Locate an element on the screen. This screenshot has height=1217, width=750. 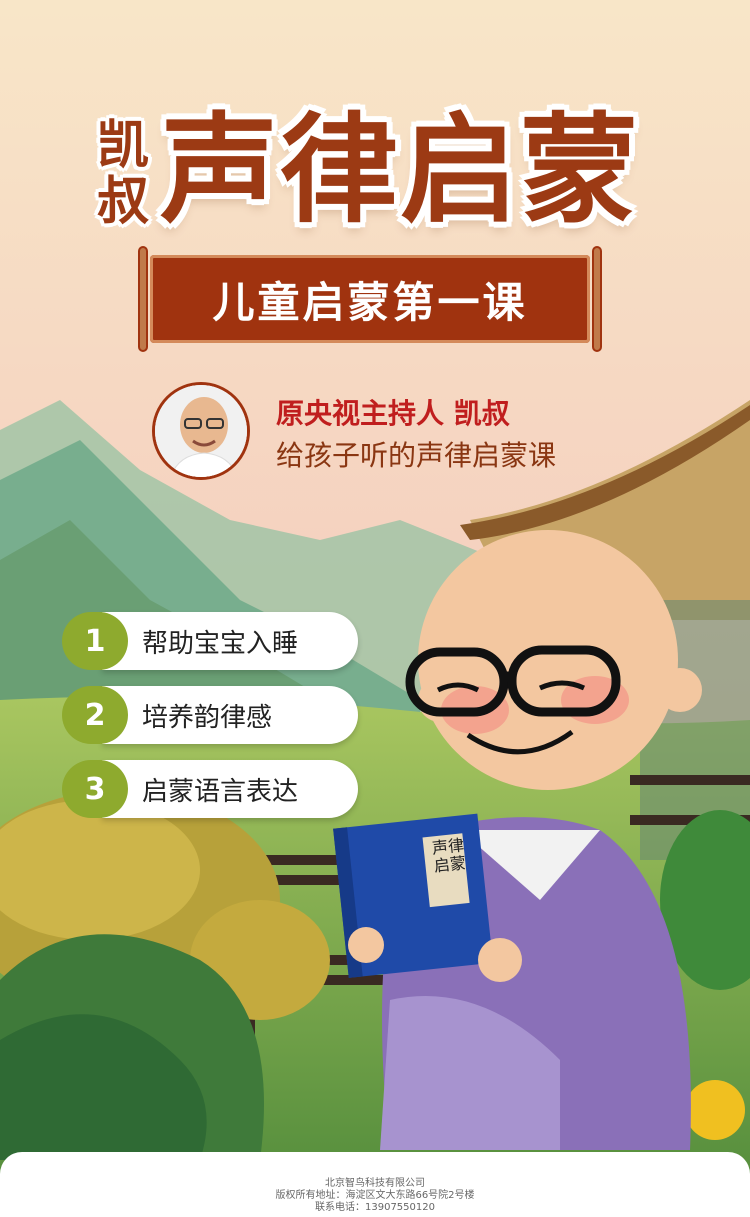
benefit-number: 2 is located at coordinates (95, 715).